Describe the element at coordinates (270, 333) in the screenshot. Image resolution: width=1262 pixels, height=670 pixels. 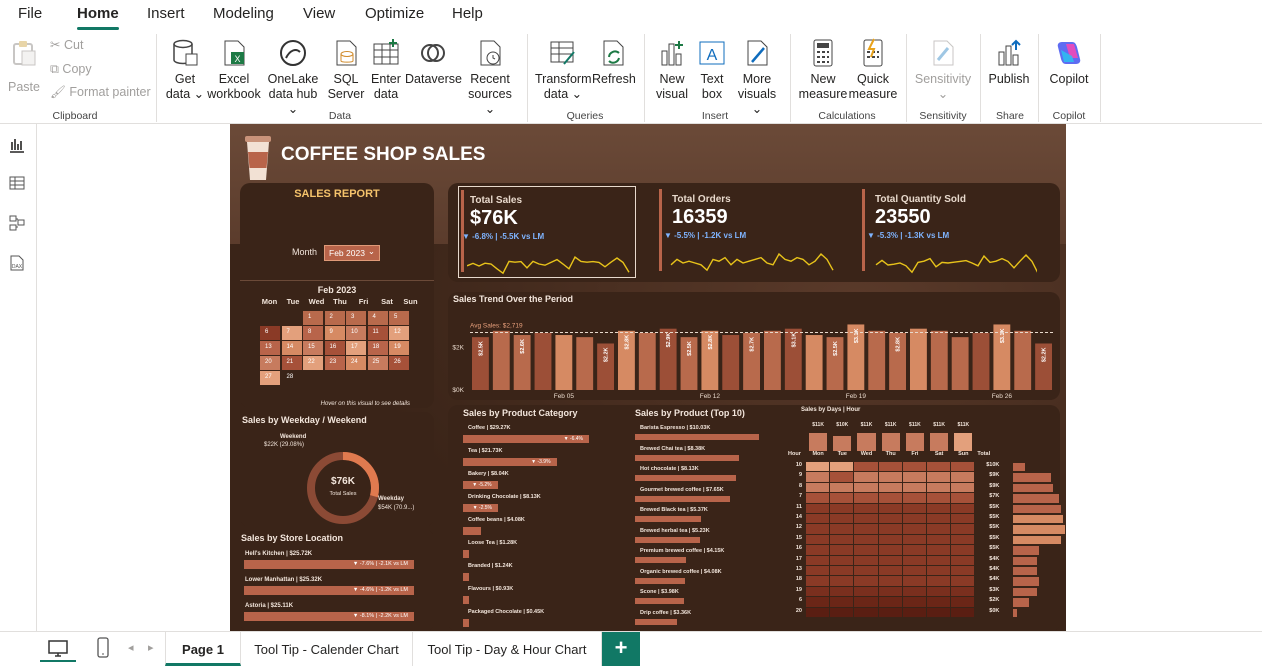
I see `calendar-day-cell: 6` at that location.